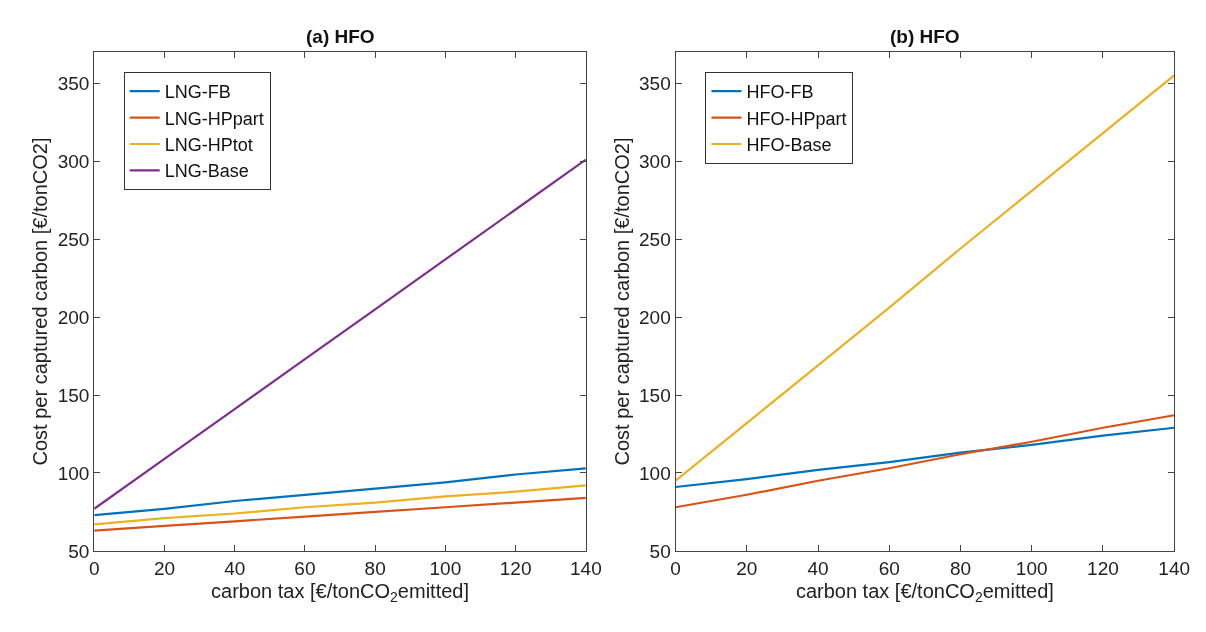  Describe the element at coordinates (796, 118) in the screenshot. I see `legend-label: HFO-HPpart` at that location.